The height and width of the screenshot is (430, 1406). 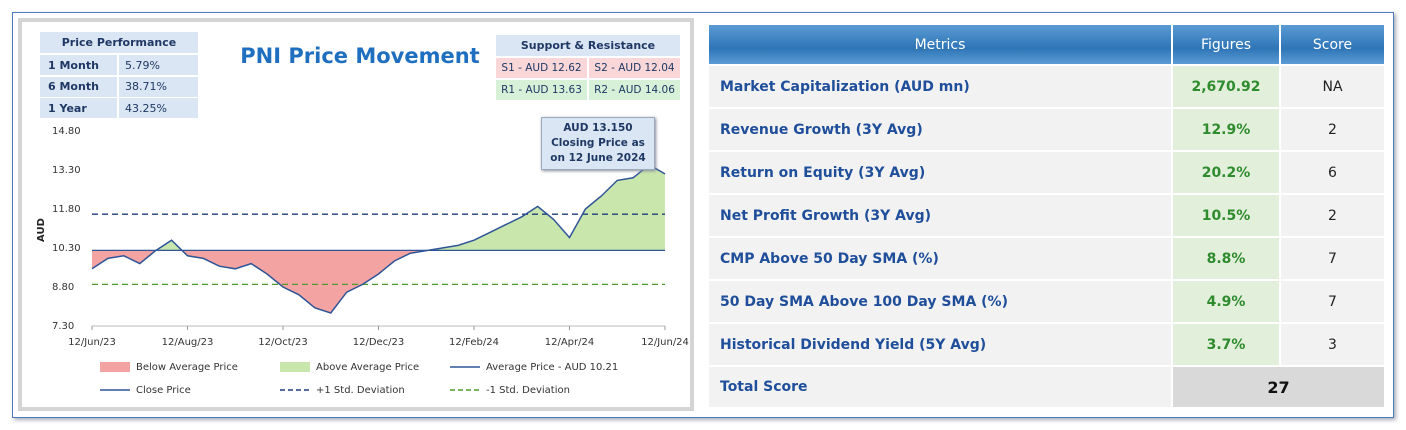 I want to click on x-tick-label: 12/Feb/24, so click(x=474, y=342).